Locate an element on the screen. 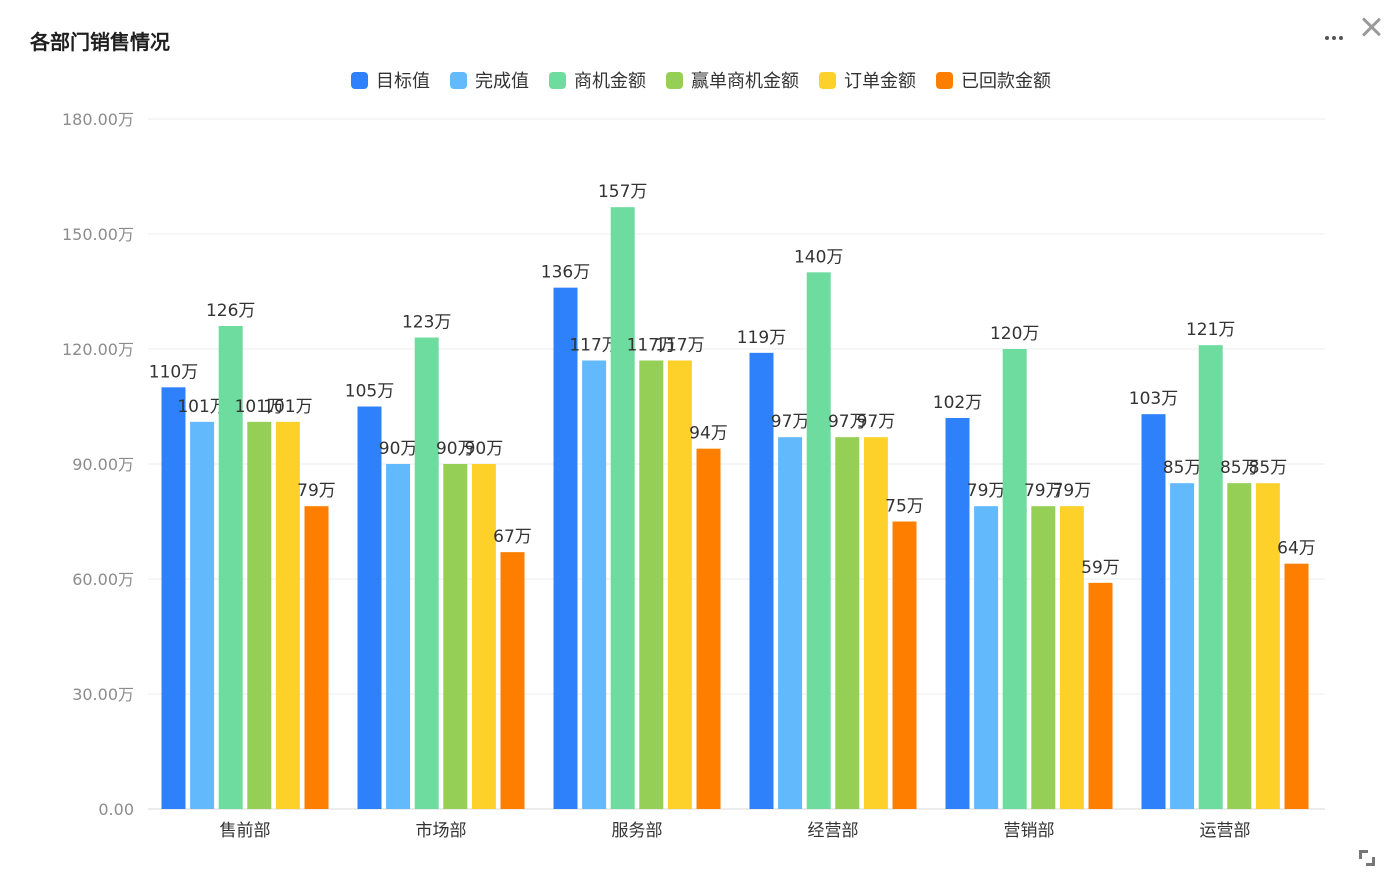 This screenshot has width=1389, height=880. bar-value-label: 94万 is located at coordinates (708, 434).